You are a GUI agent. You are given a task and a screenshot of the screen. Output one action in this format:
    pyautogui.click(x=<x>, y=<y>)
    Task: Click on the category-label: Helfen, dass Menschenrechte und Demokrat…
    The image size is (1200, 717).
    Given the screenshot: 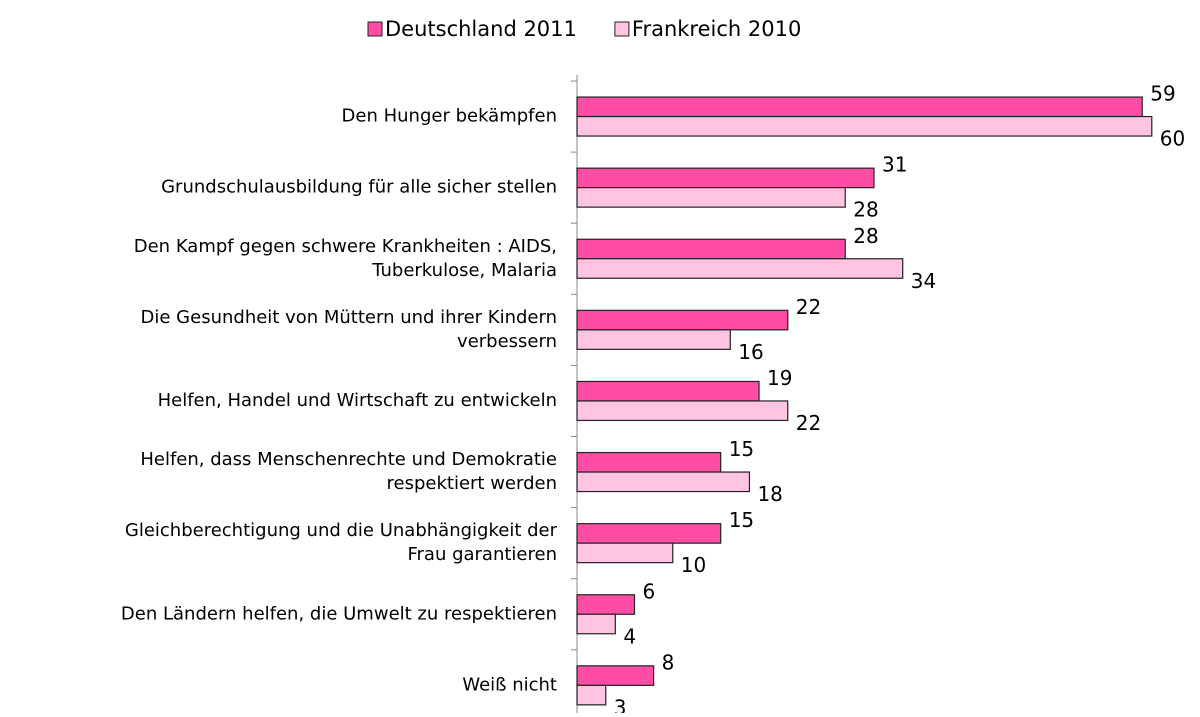 What is the action you would take?
    pyautogui.click(x=348, y=471)
    